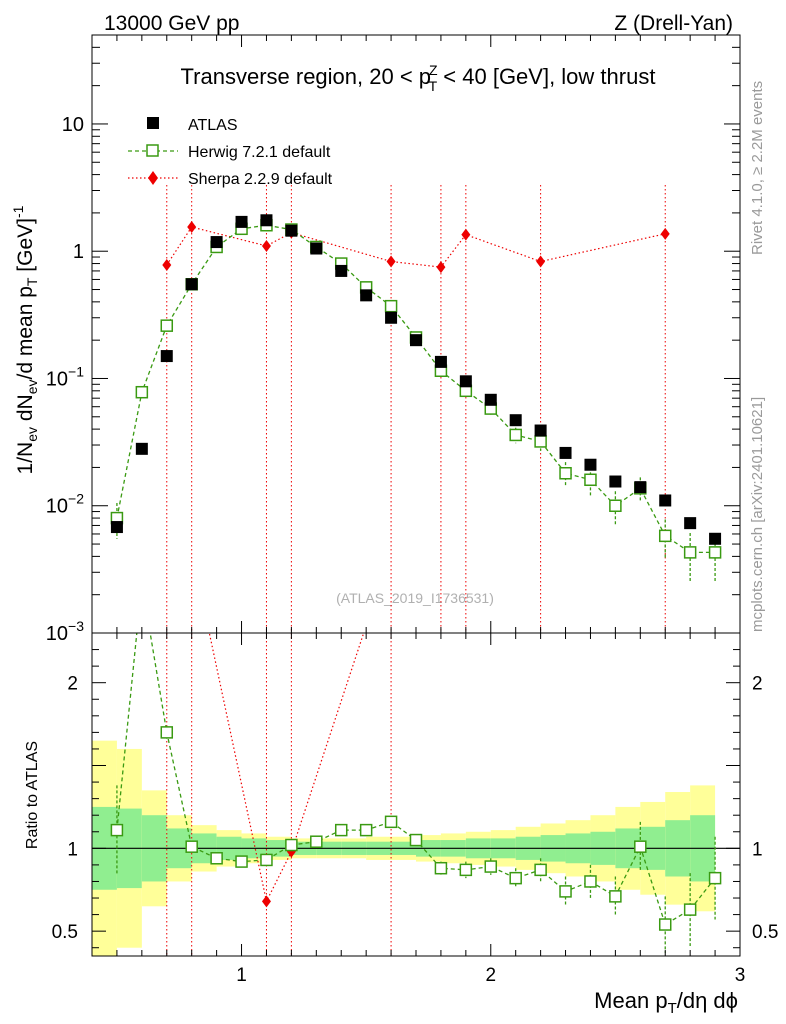 The image size is (786, 1024). Describe the element at coordinates (740, 975) in the screenshot. I see `x-tick-label: 3` at that location.